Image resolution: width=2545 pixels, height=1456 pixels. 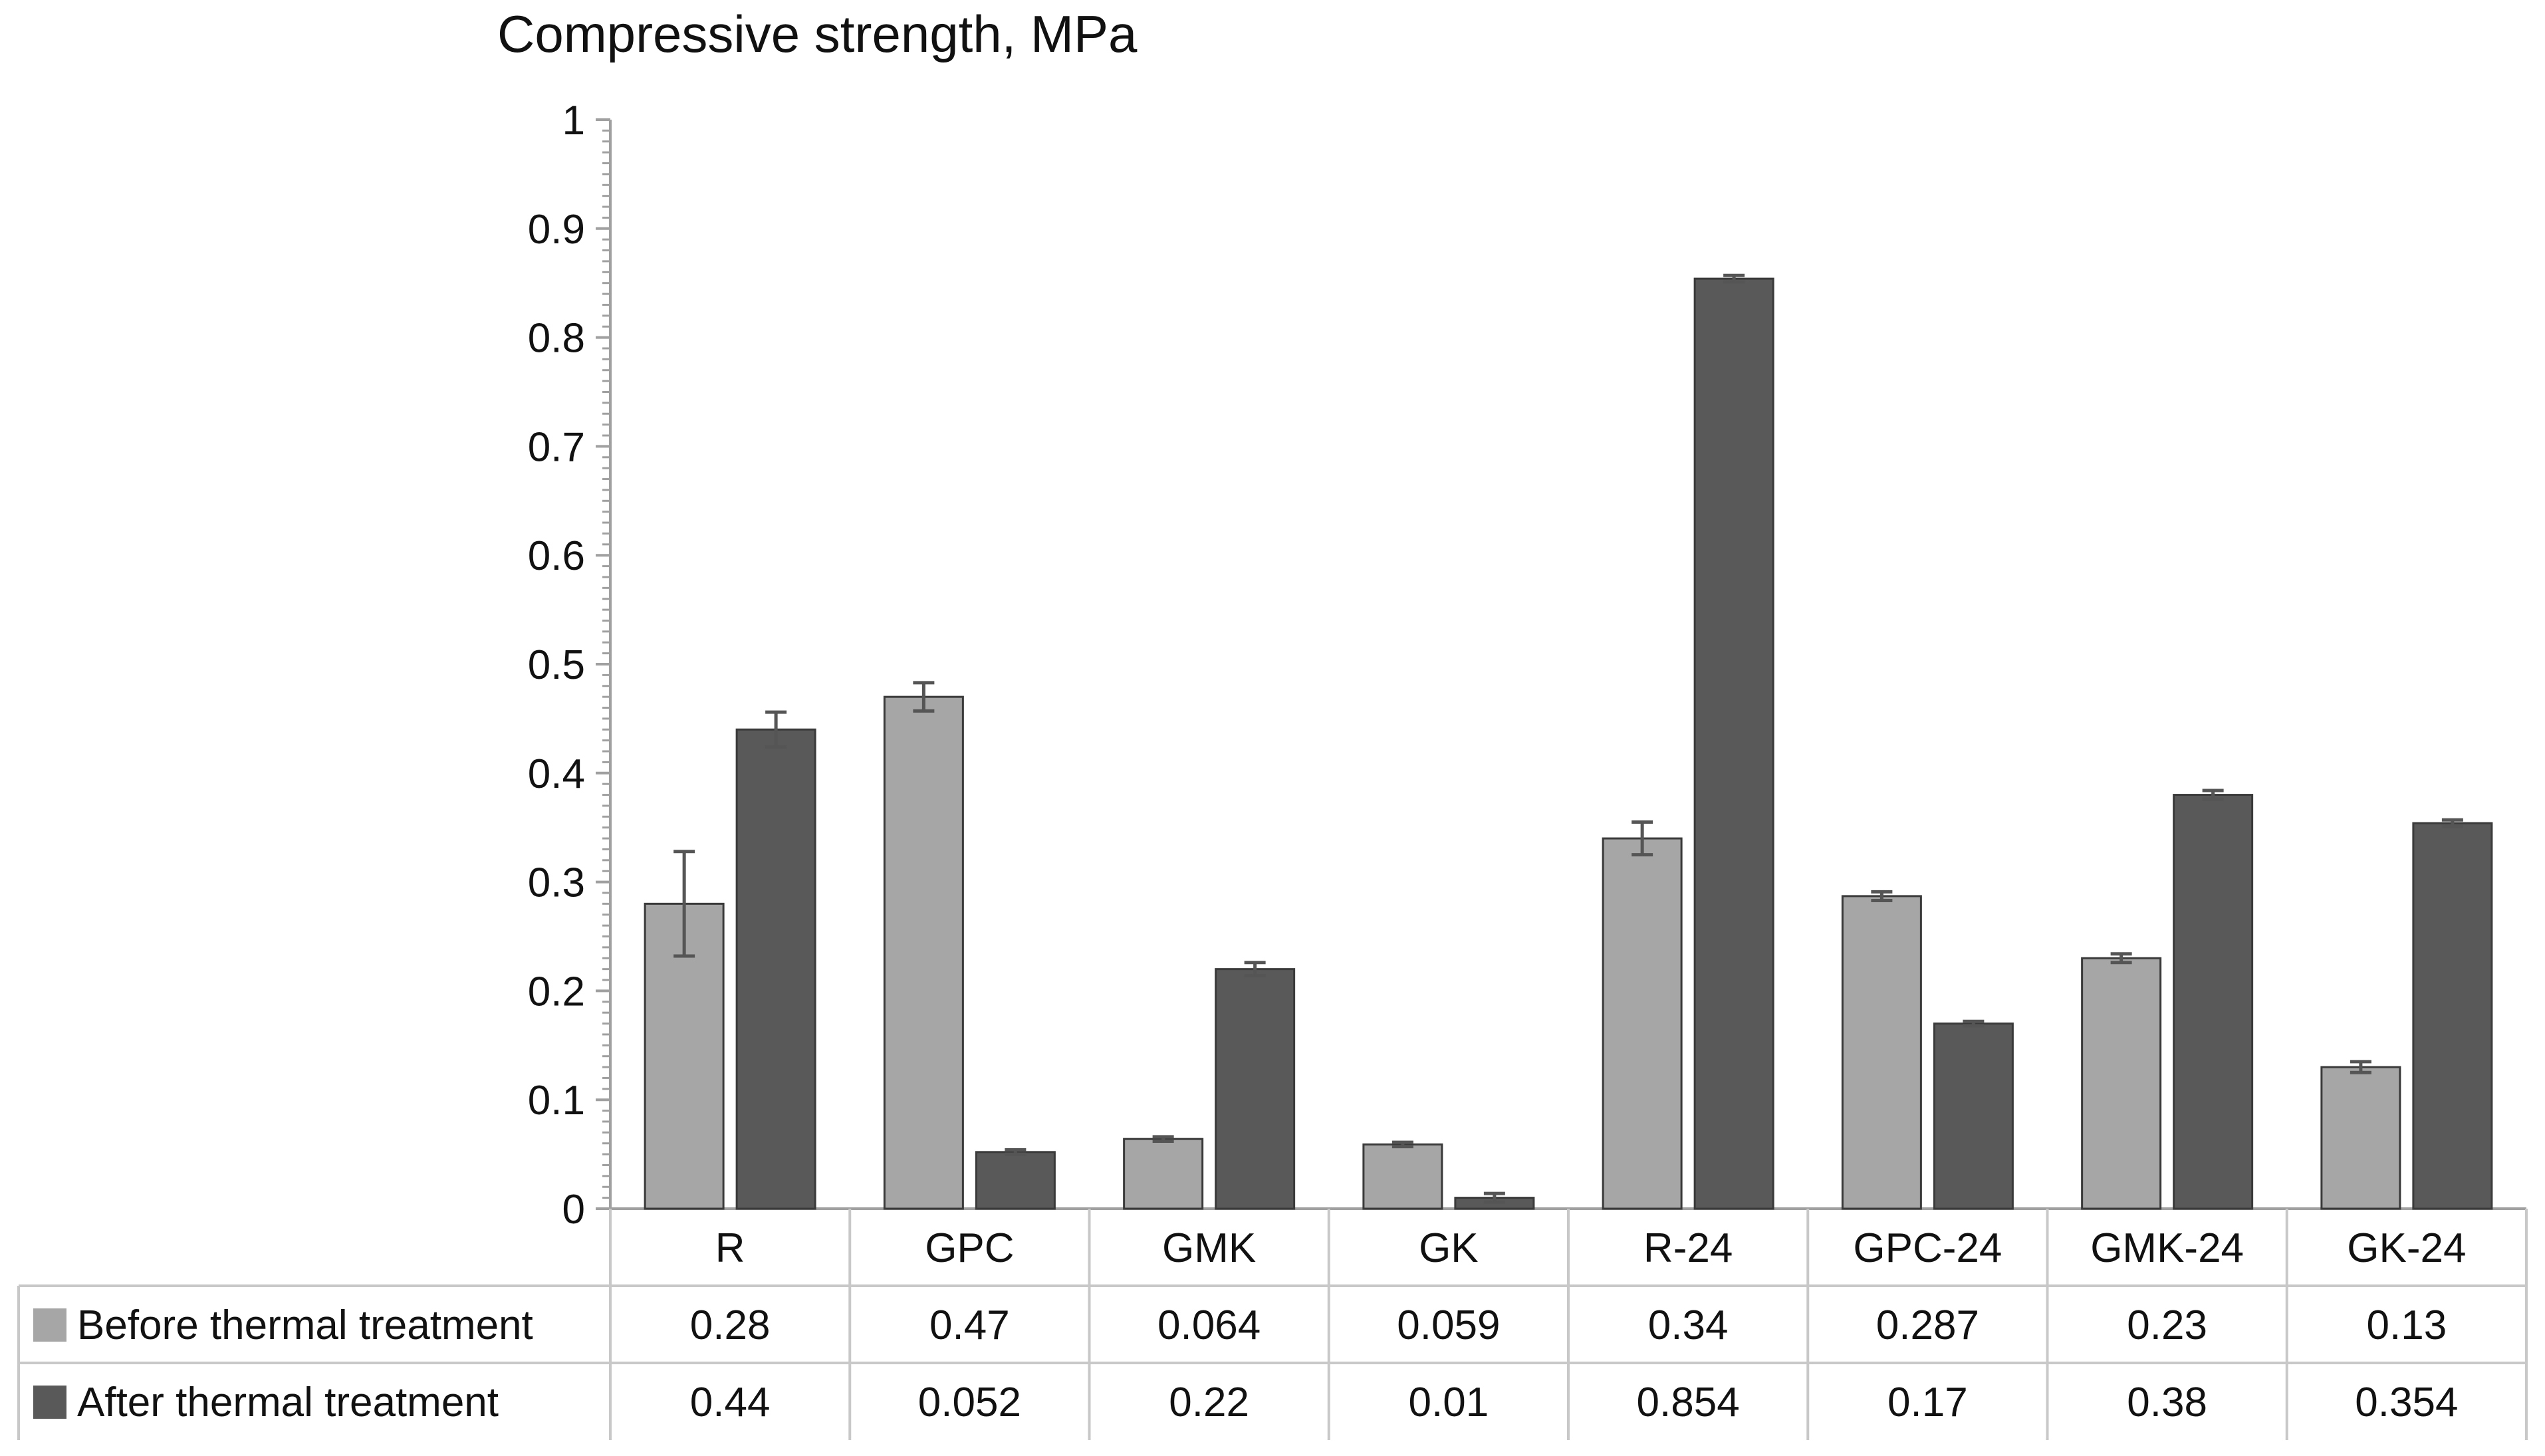 I want to click on legend-label-after: After thermal treatment, so click(x=288, y=1402).